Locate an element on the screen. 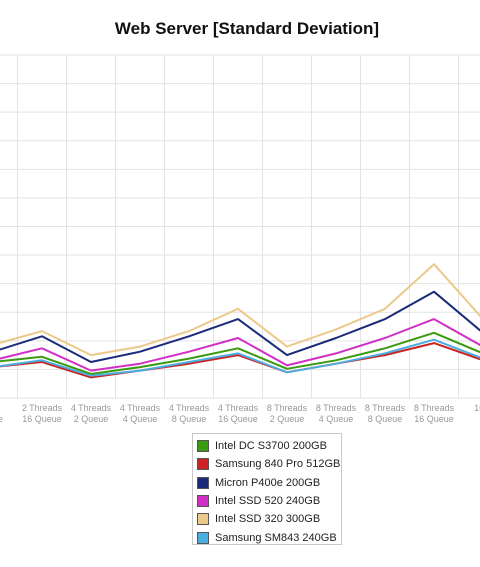 The width and height of the screenshot is (480, 567). legend-label: Intel DC S3700 200GB is located at coordinates (271, 446).